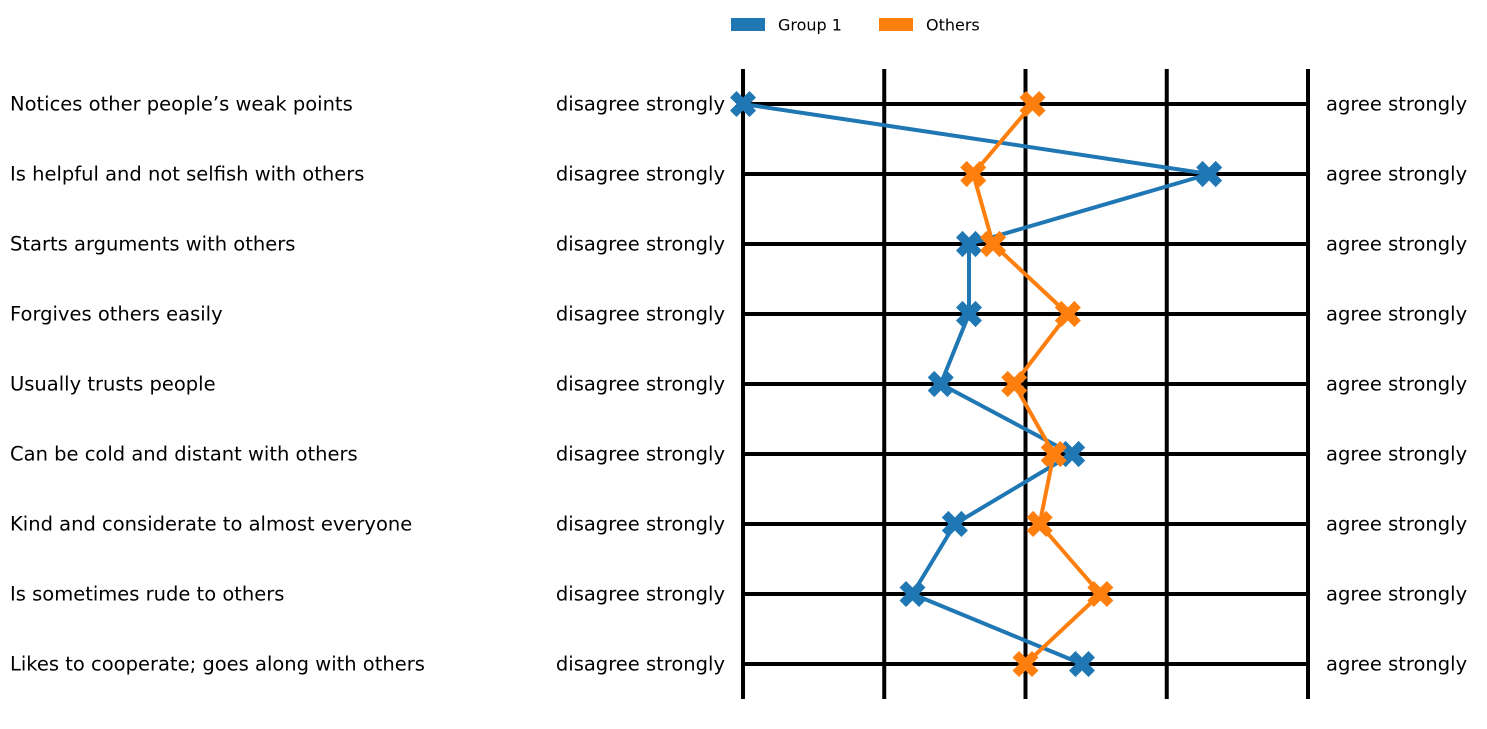 This screenshot has width=1487, height=729. What do you see at coordinates (187, 174) in the screenshot?
I see `item-label-2: Is helpful and not selfish with others` at bounding box center [187, 174].